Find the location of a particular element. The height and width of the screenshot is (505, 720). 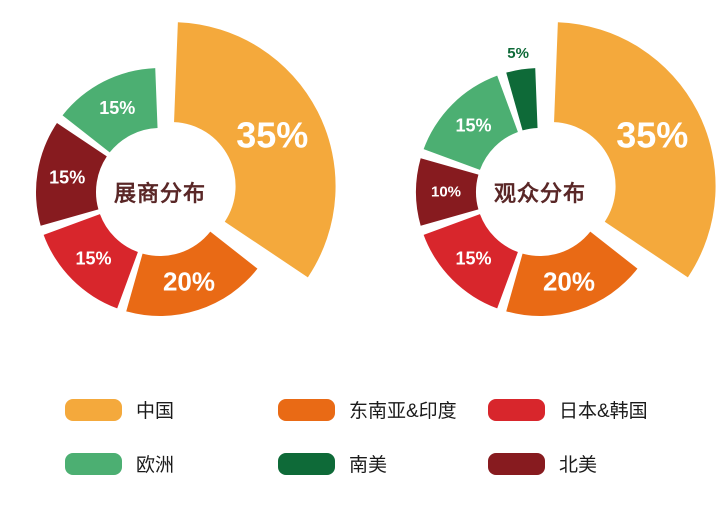

south-america-color-swatch is located at coordinates (306, 463).